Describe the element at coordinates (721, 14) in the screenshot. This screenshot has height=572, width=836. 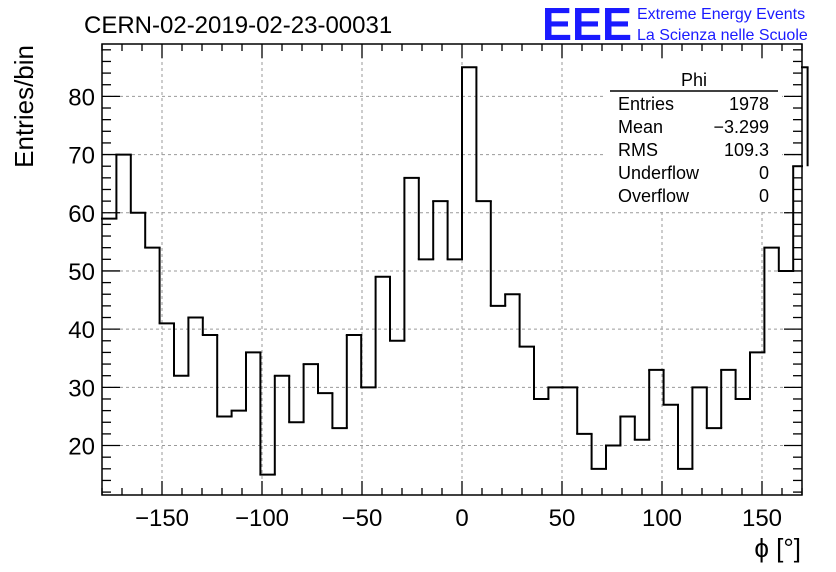
I see `eee-logo-line1: Extreme Energy Events` at that location.